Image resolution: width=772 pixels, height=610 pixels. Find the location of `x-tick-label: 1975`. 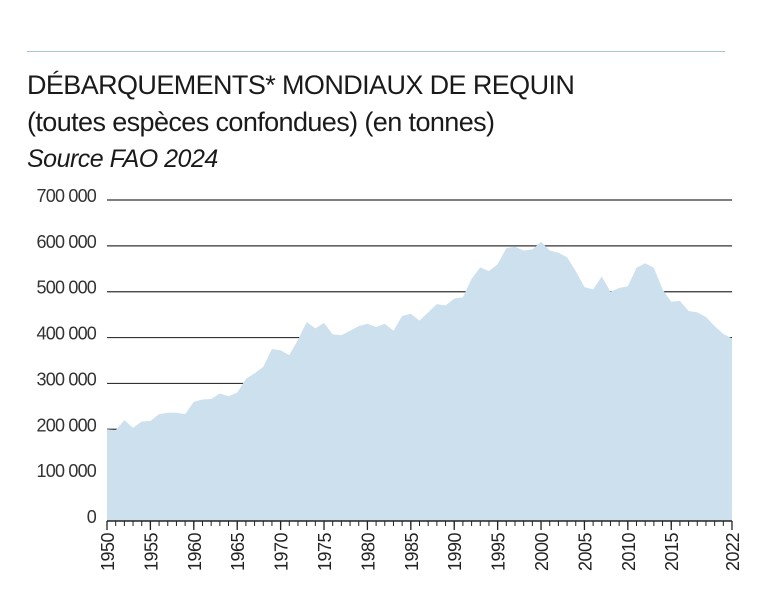

x-tick-label: 1975 is located at coordinates (325, 552).